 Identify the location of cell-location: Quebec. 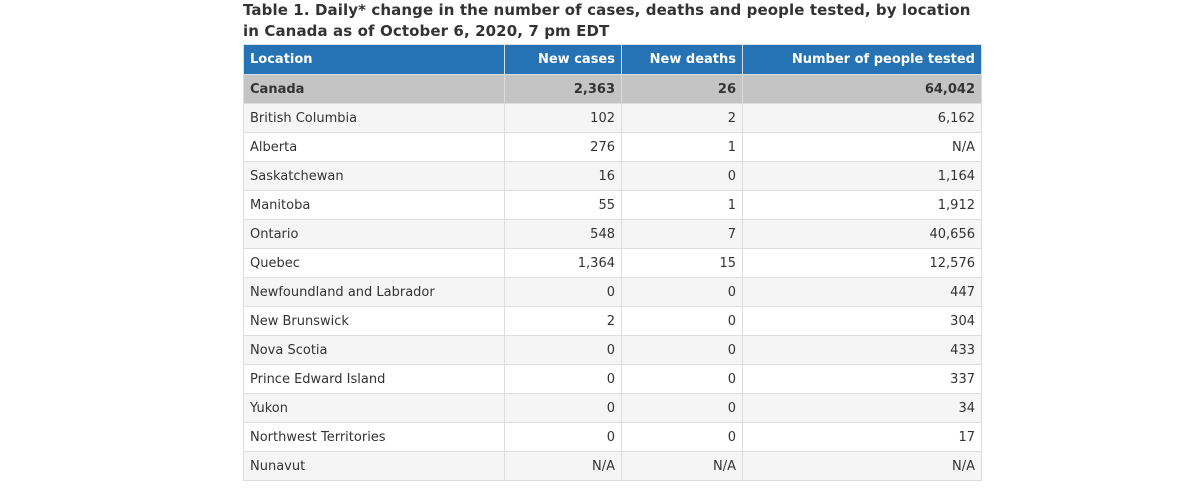
(374, 263).